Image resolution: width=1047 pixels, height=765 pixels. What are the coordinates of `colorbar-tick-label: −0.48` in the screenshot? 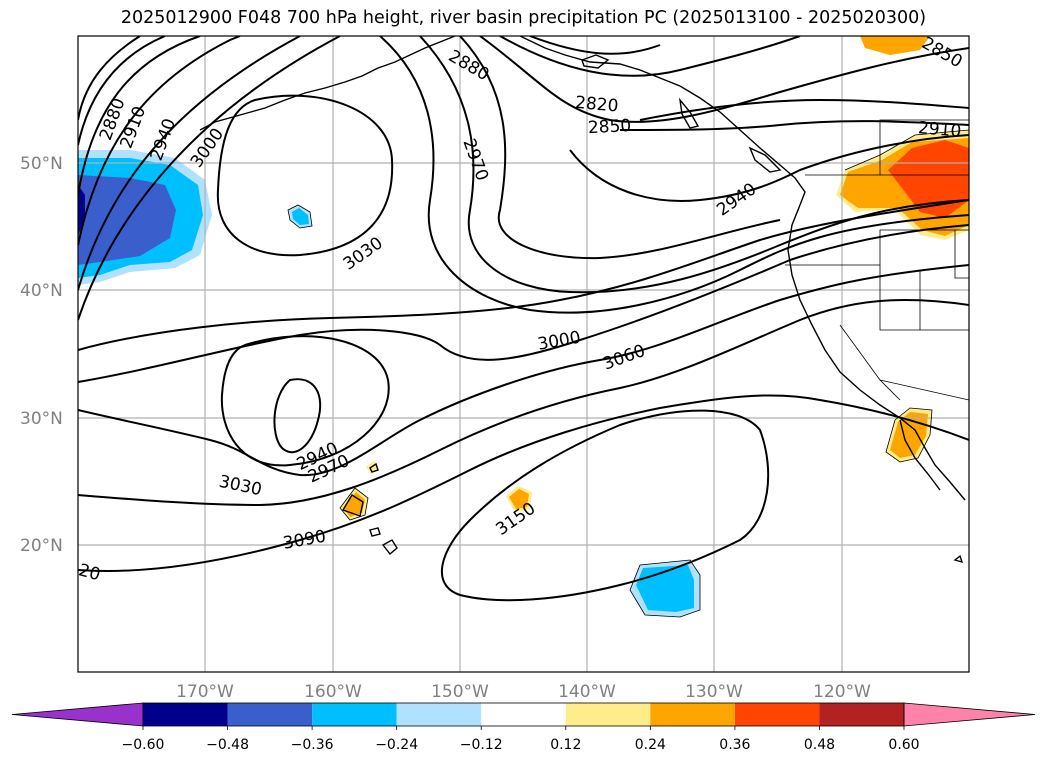 It's located at (227, 745).